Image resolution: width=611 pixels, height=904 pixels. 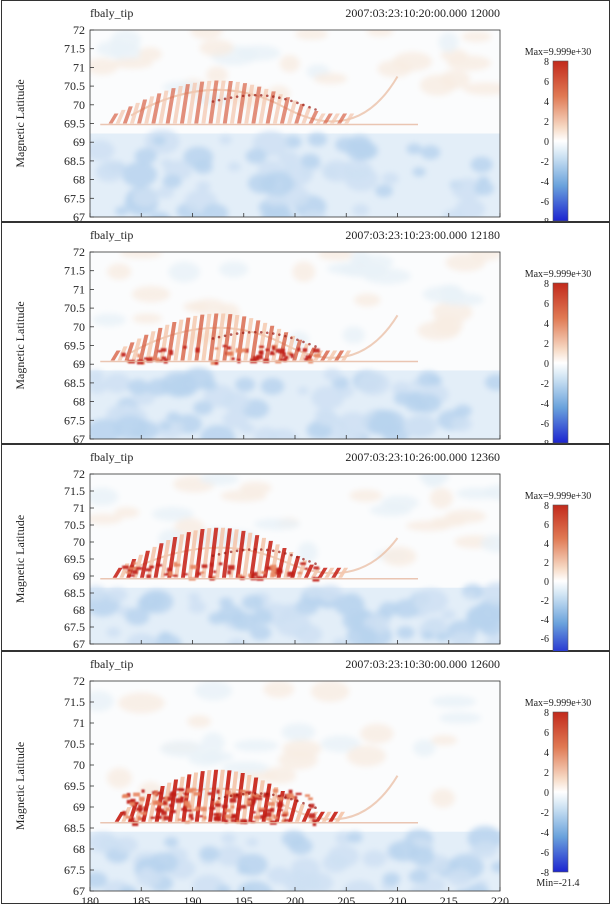 I want to click on colorbar-max-label: Max=9.999e+30, so click(x=558, y=496).